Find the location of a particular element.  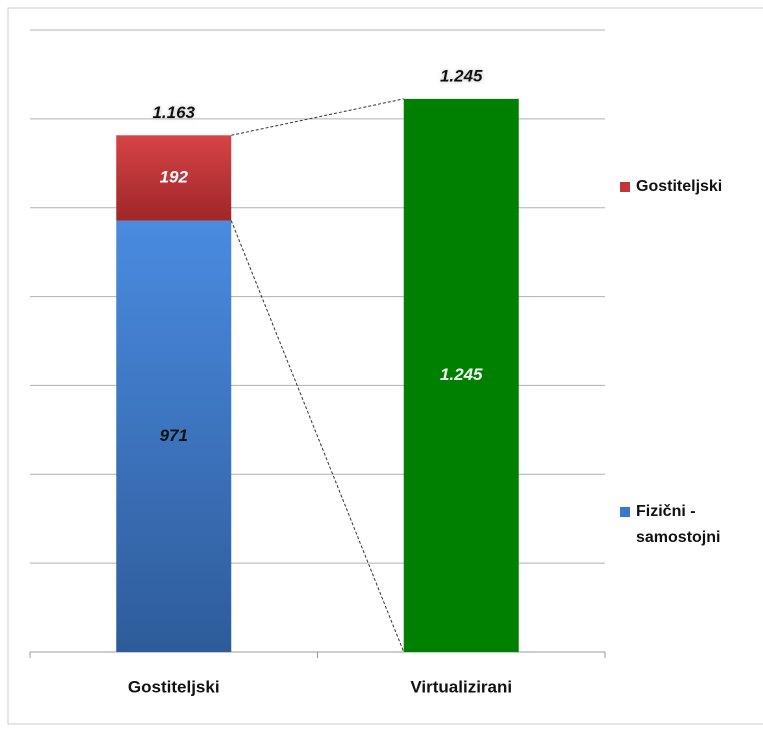

legend-label: Gostiteljski is located at coordinates (679, 186).